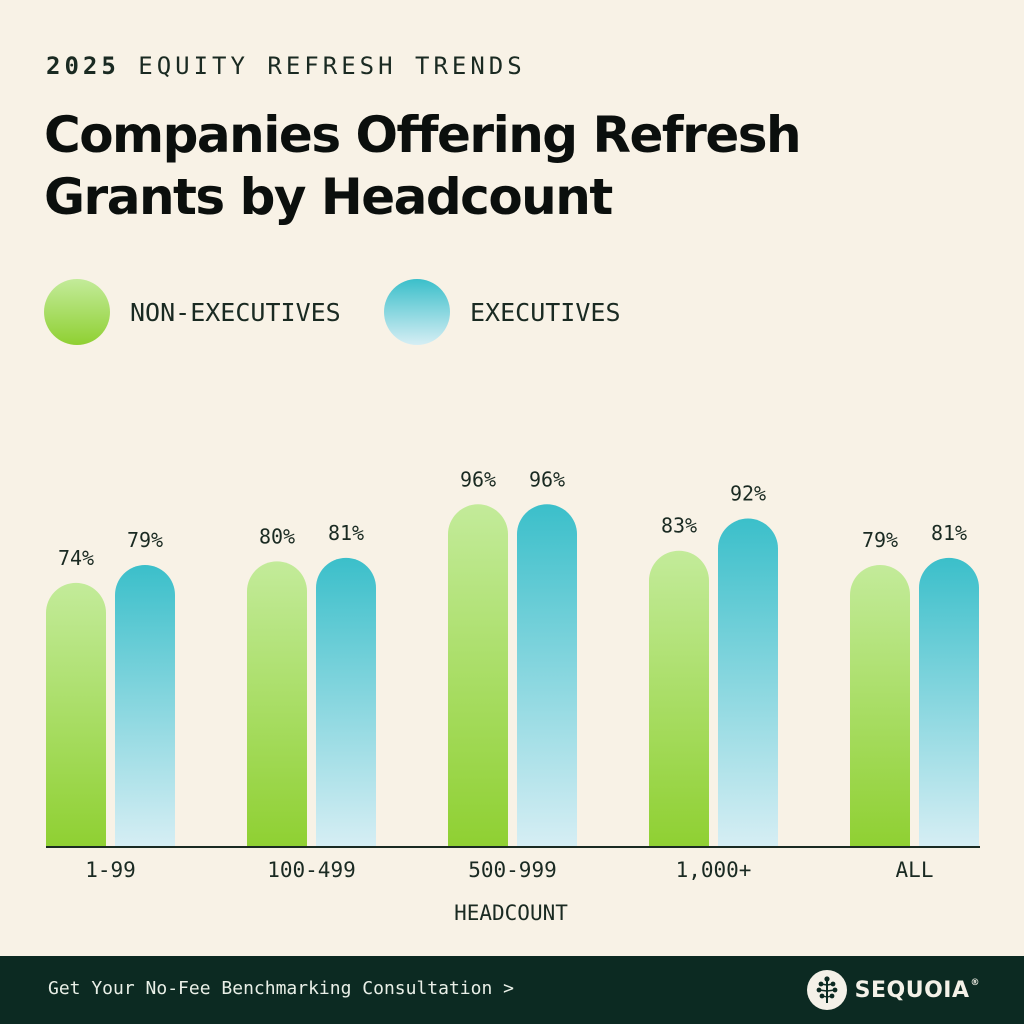  What do you see at coordinates (547, 479) in the screenshot?
I see `value-label-executives-500-999: 96%` at bounding box center [547, 479].